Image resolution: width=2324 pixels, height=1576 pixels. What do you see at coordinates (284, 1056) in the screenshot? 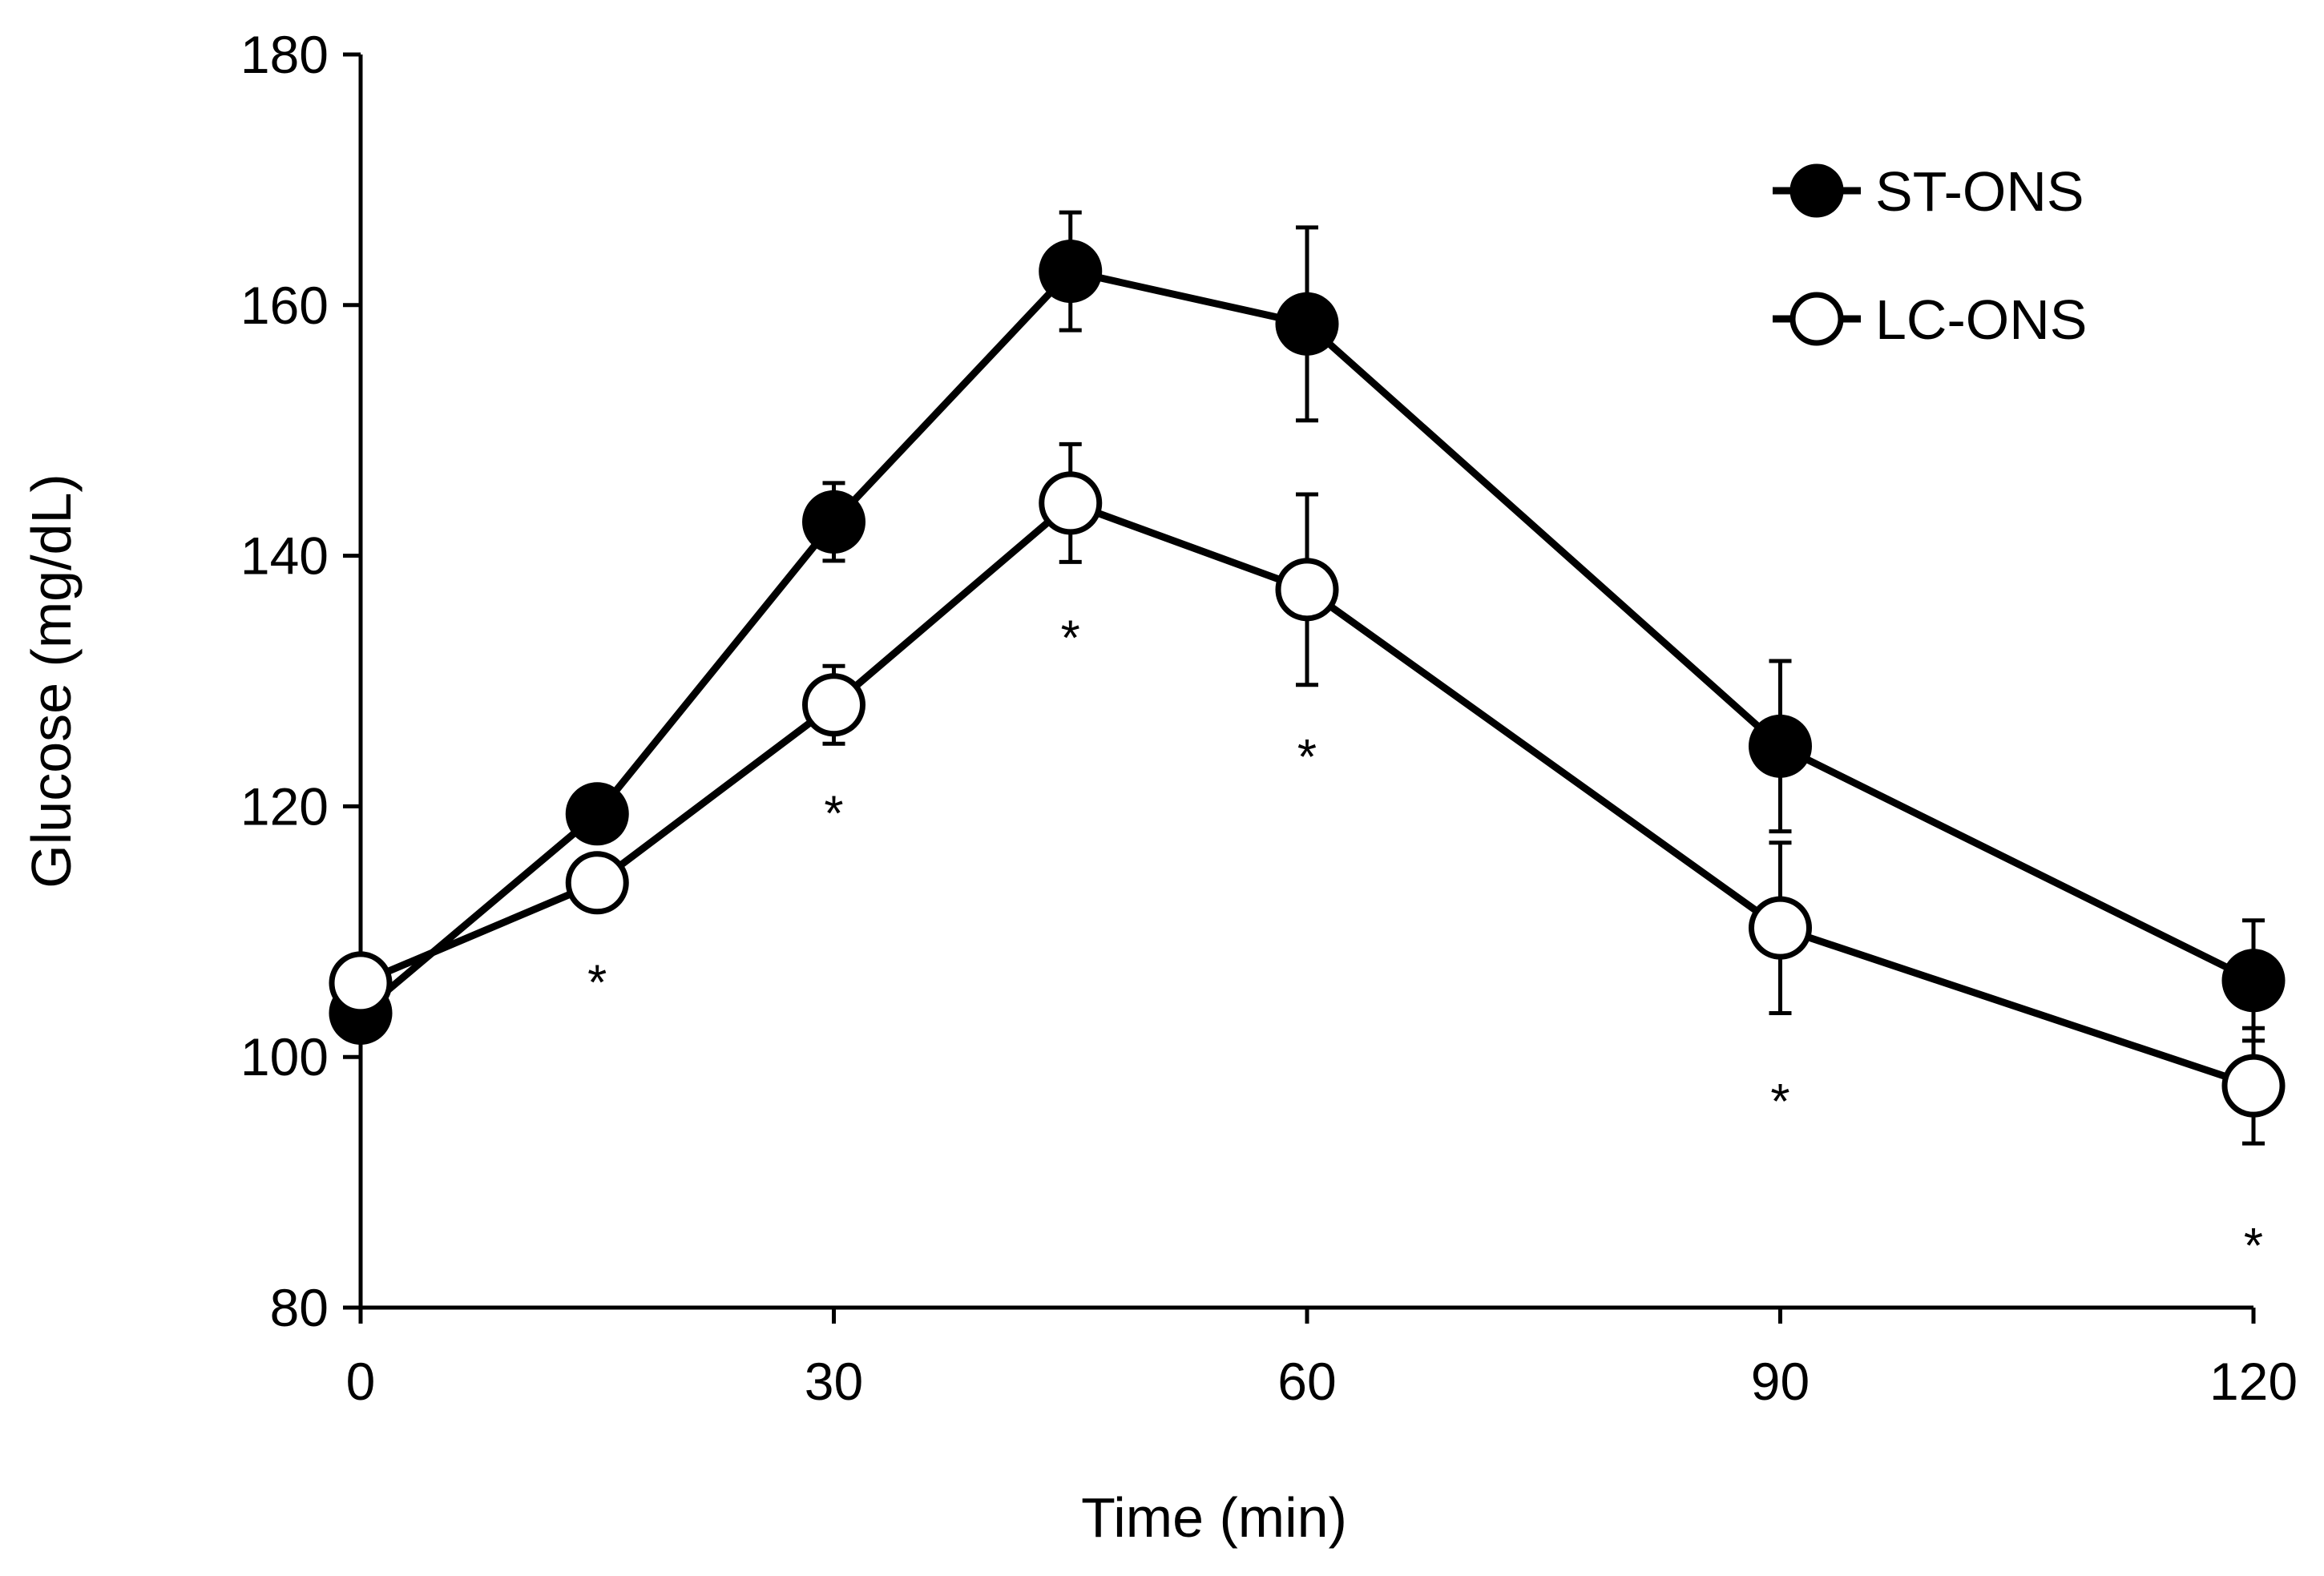
I see `y-tick-label: 100` at bounding box center [284, 1056].